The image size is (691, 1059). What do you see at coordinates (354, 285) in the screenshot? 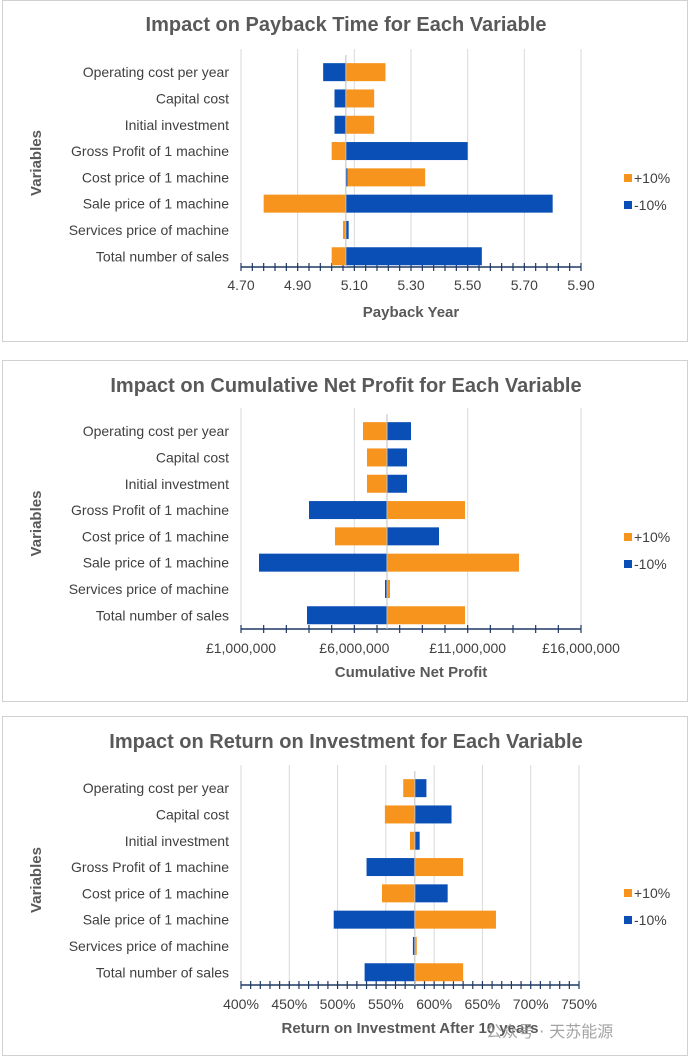
I see `x-tick-label: 5.10` at bounding box center [354, 285].